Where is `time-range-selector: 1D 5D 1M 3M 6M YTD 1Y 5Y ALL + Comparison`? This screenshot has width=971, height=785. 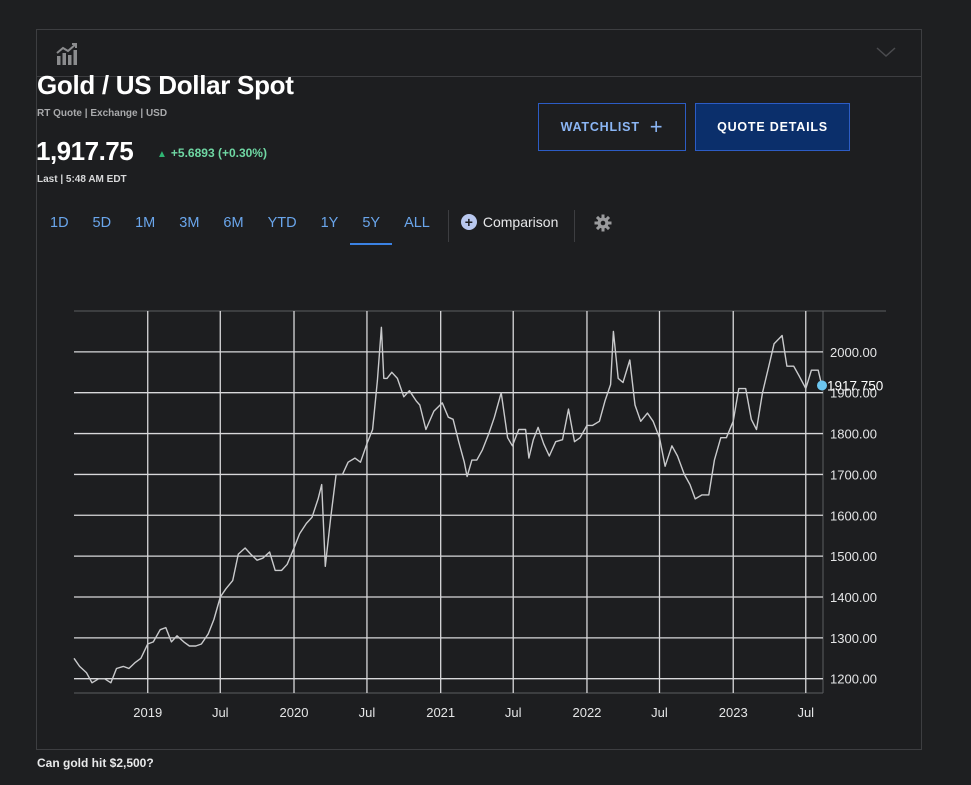 time-range-selector: 1D 5D 1M 3M 6M YTD 1Y 5Y ALL + Comparison is located at coordinates (330, 228).